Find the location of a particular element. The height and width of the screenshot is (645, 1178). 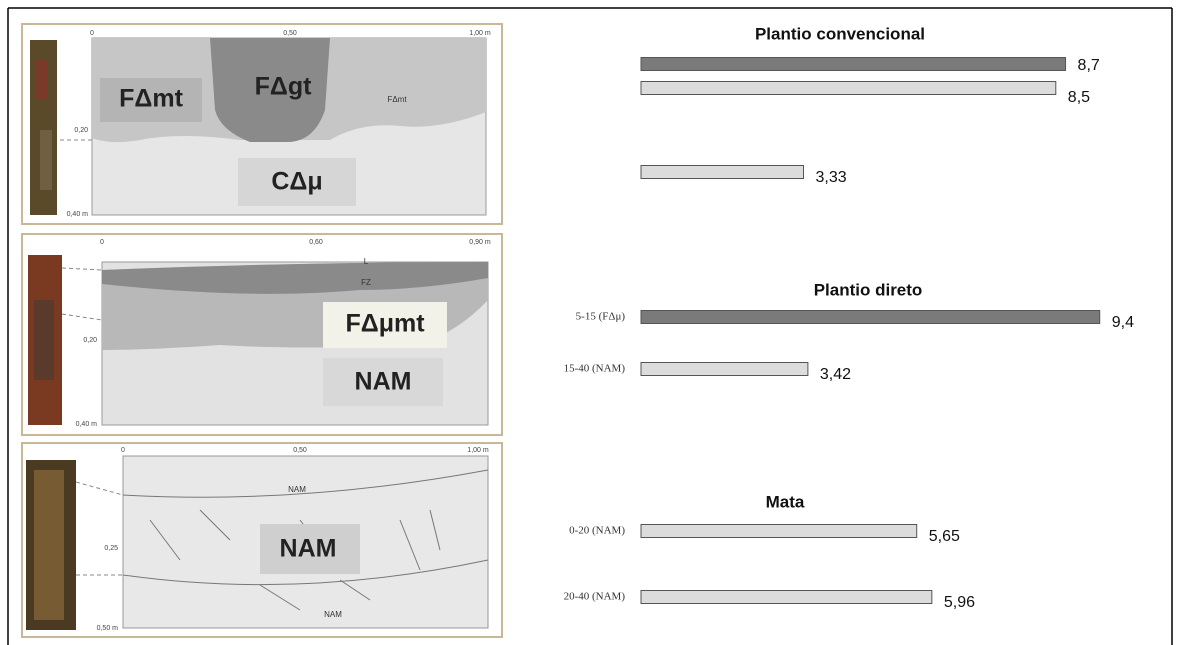

value-label: 5,65 is located at coordinates (944, 536).